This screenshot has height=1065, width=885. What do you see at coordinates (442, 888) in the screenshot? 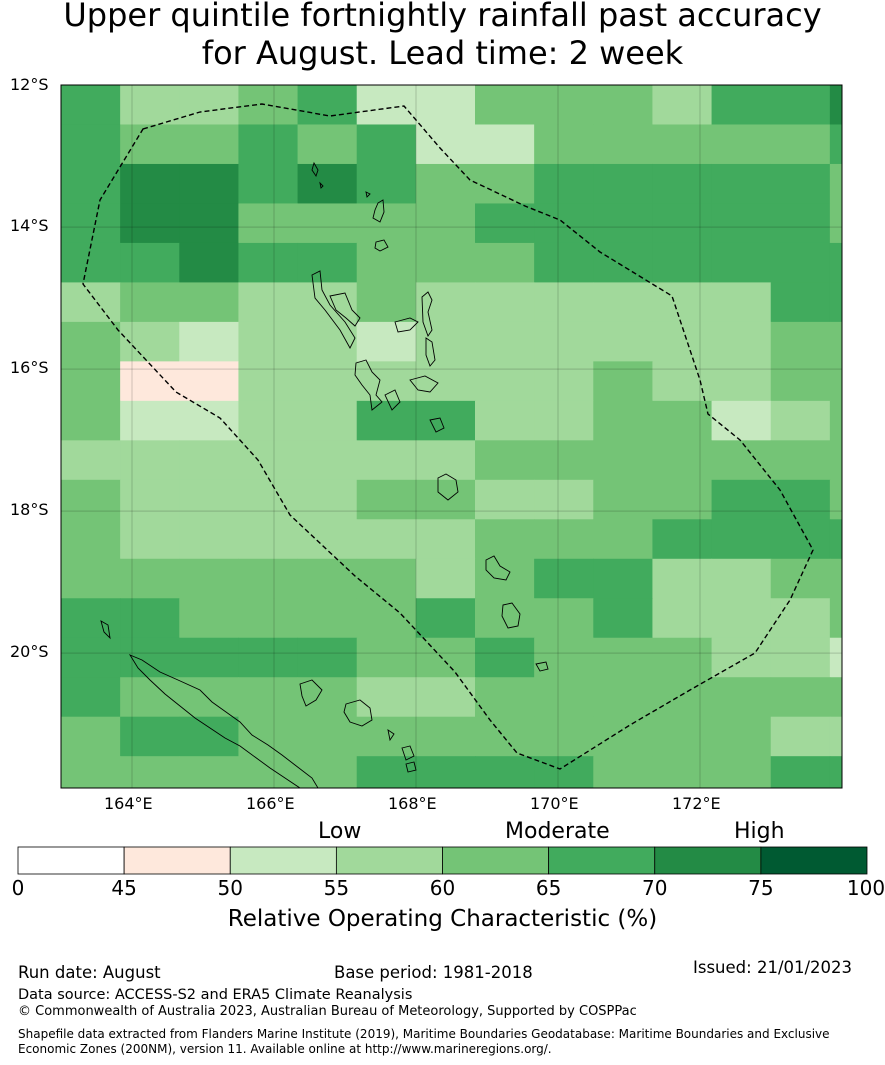
I see `colorbar-tick-label: 60` at bounding box center [442, 888].